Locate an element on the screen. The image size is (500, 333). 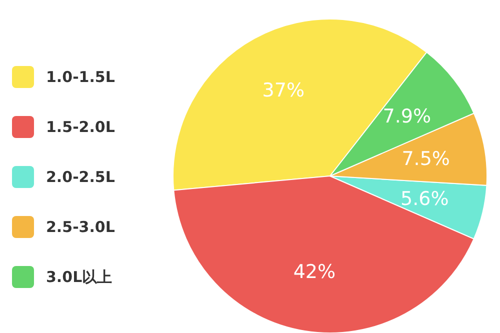
data-label: 7.9% is located at coordinates (407, 116).